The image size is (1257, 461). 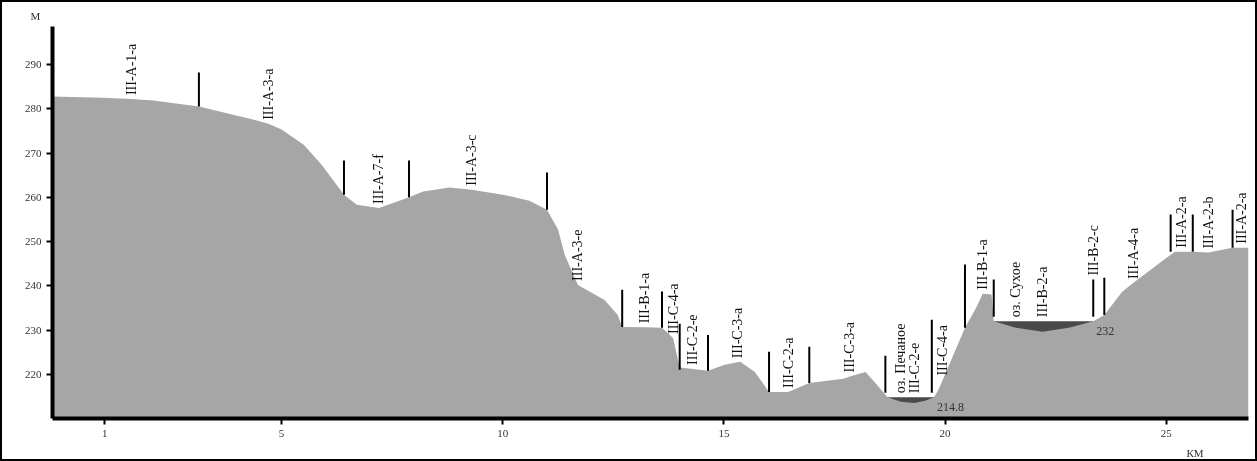 What do you see at coordinates (578, 255) in the screenshot?
I see `annotation: III-A-3-e` at bounding box center [578, 255].